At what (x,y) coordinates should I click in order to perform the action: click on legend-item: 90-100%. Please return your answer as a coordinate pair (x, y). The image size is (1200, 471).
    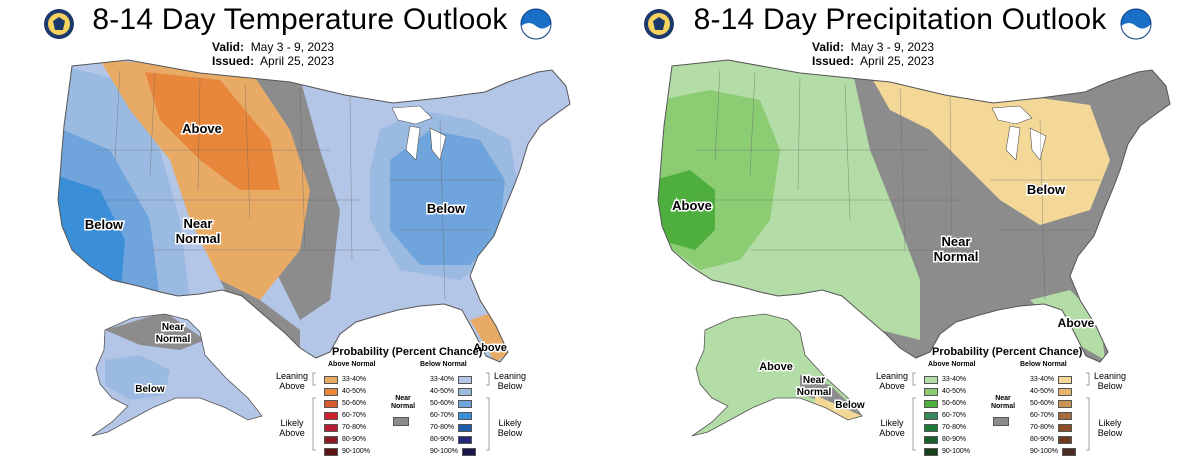
    Looking at the image, I should click on (947, 451).